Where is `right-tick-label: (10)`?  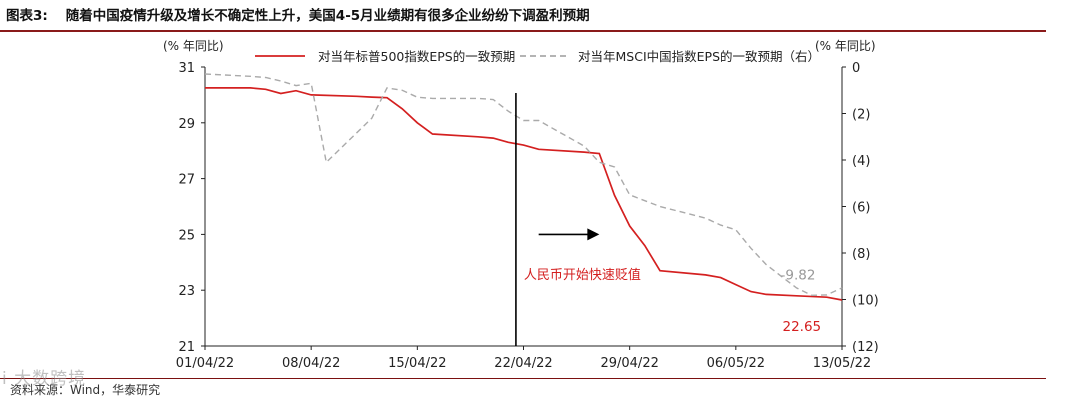 right-tick-label: (10) is located at coordinates (865, 301).